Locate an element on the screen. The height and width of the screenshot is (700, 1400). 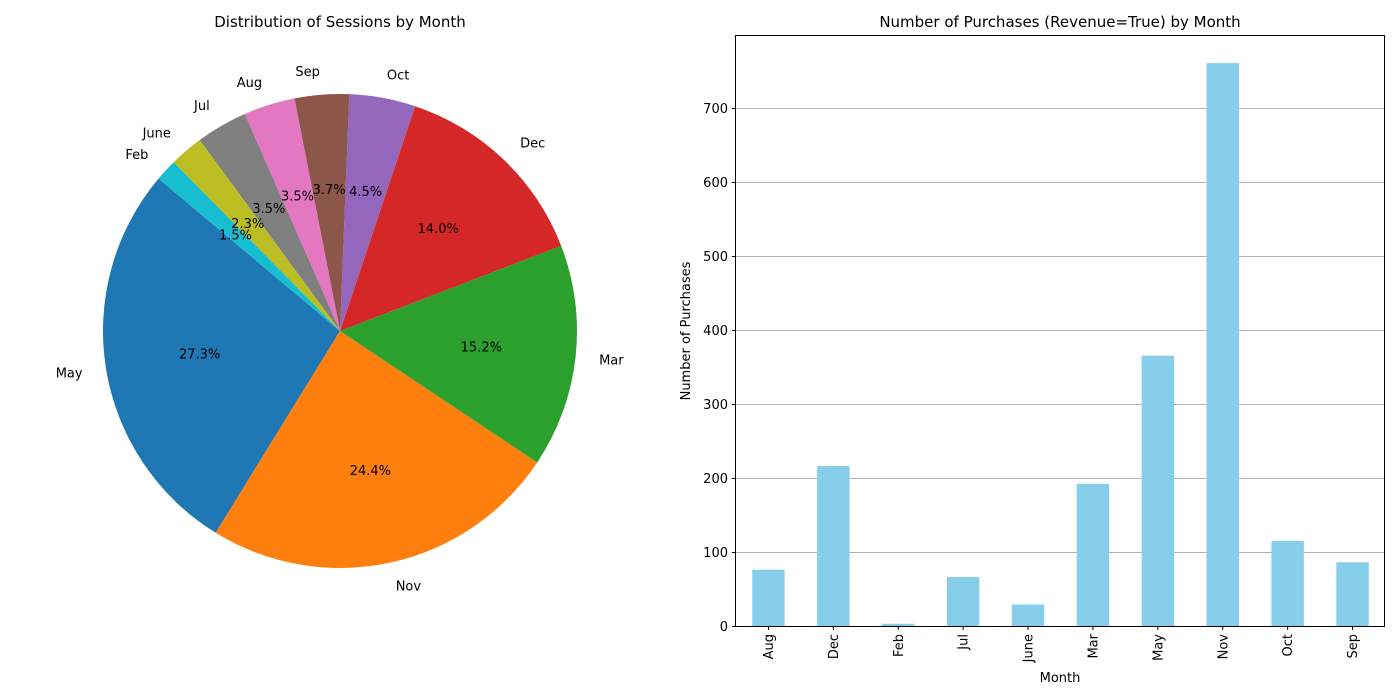
bar-y-axis-label: Number of Purchases is located at coordinates (686, 330).